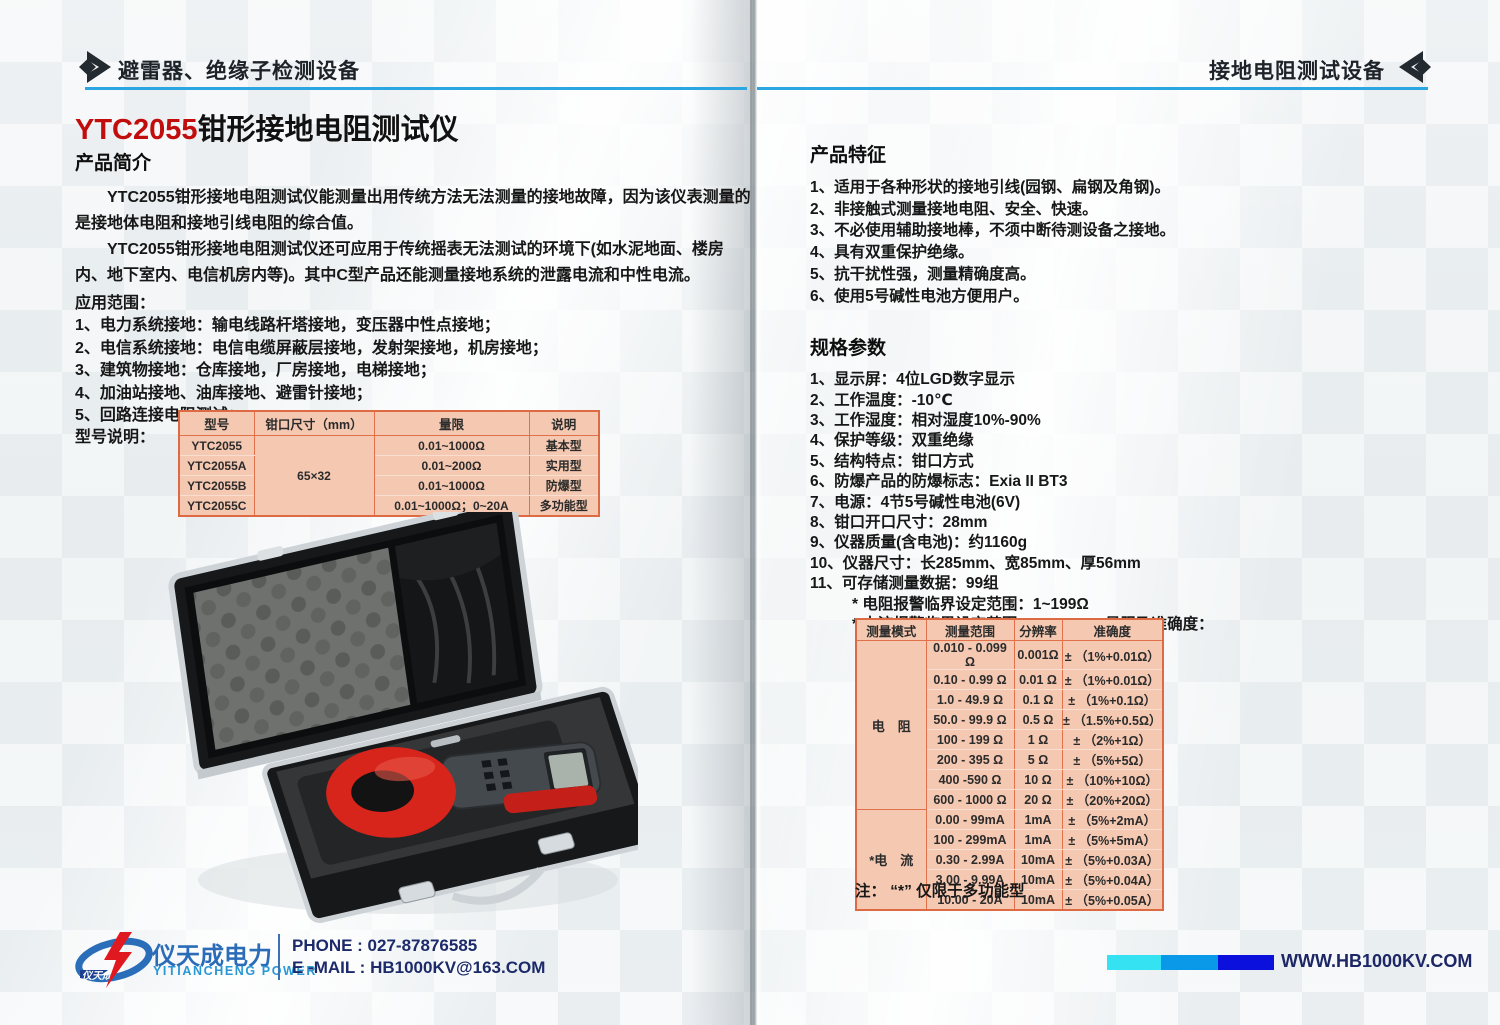 The image size is (1500, 1025). What do you see at coordinates (328, 130) in the screenshot?
I see `product-name: 钳形接地电阻测试仪` at bounding box center [328, 130].